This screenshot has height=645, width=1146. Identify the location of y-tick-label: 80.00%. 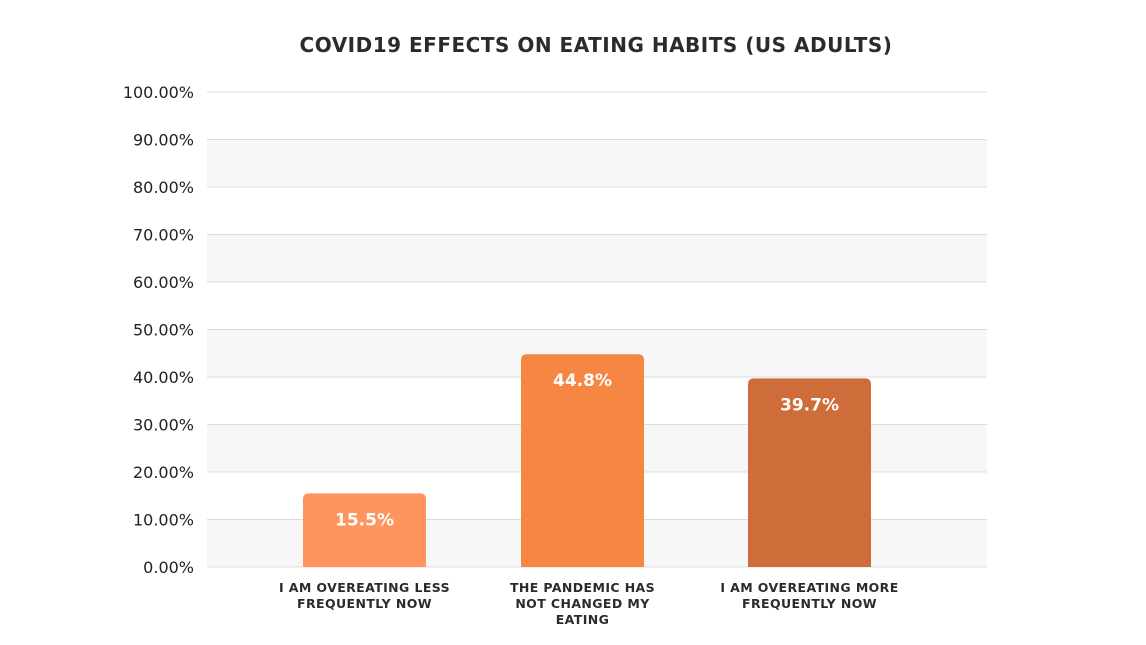
(163, 187).